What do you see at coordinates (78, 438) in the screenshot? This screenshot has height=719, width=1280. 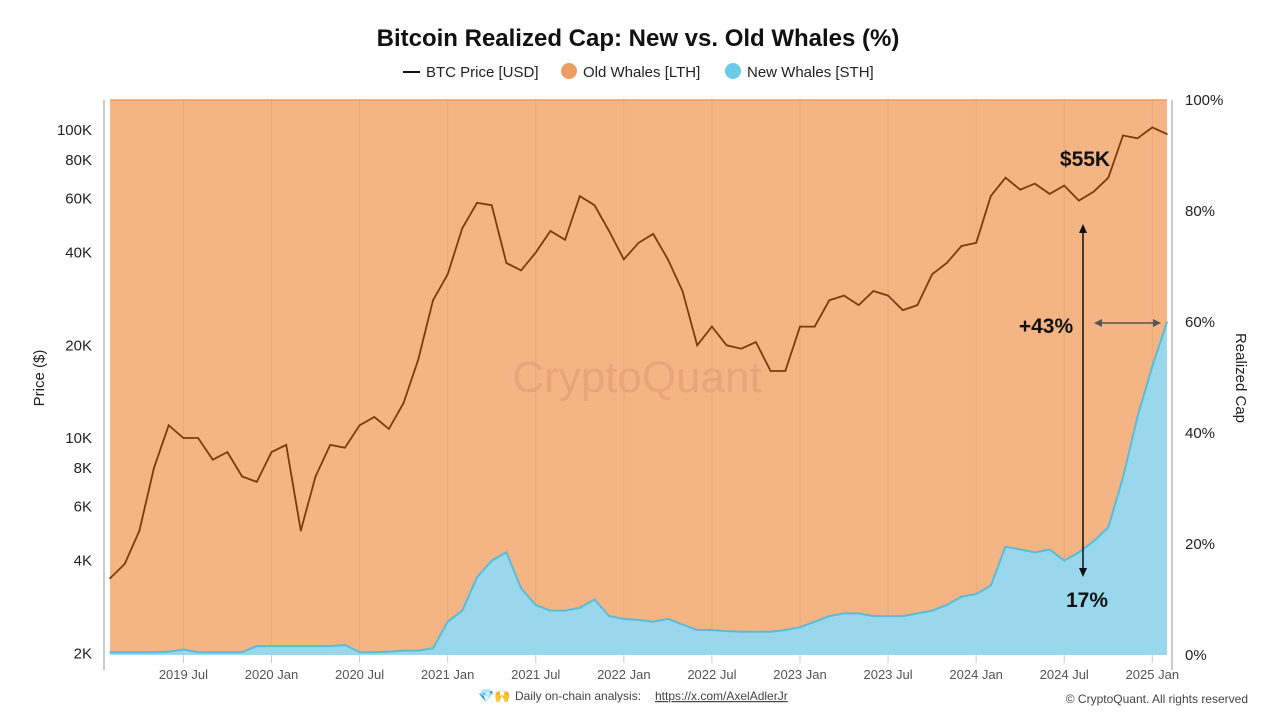 I see `y-left-tick-label: 10K` at bounding box center [78, 438].